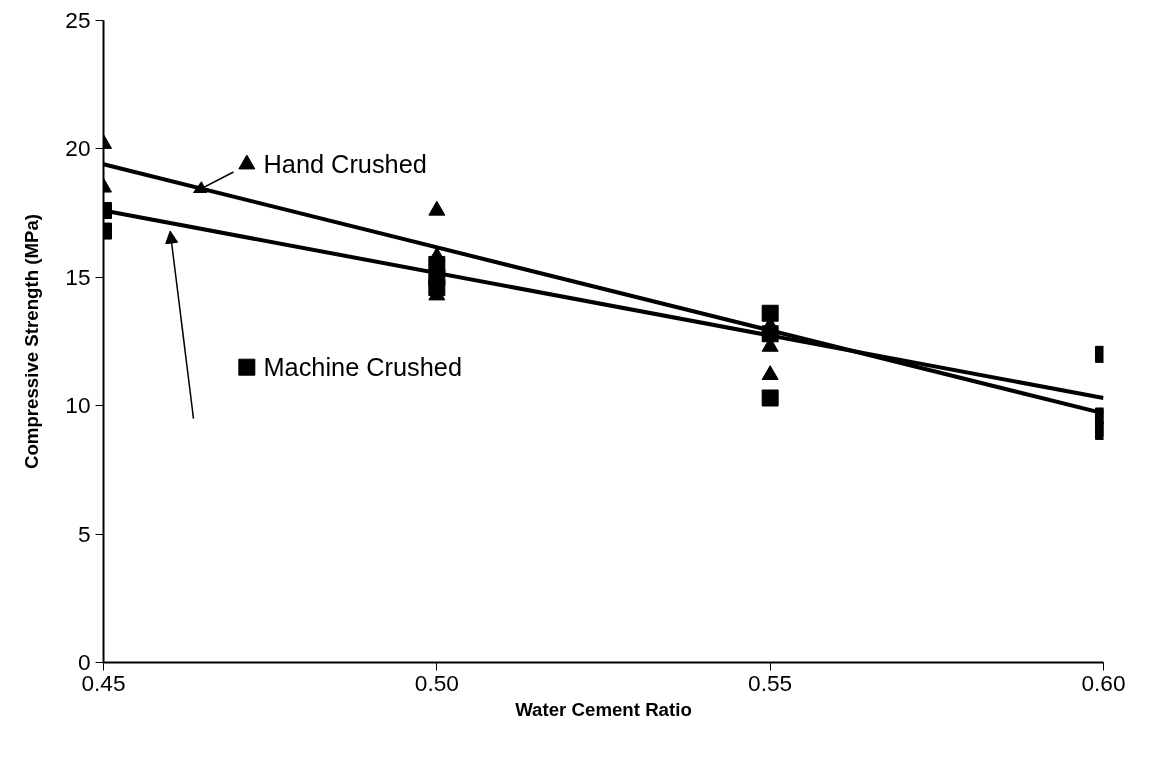  Describe the element at coordinates (32, 341) in the screenshot. I see `y-axis-title: Compressive Strength (MPa)` at that location.